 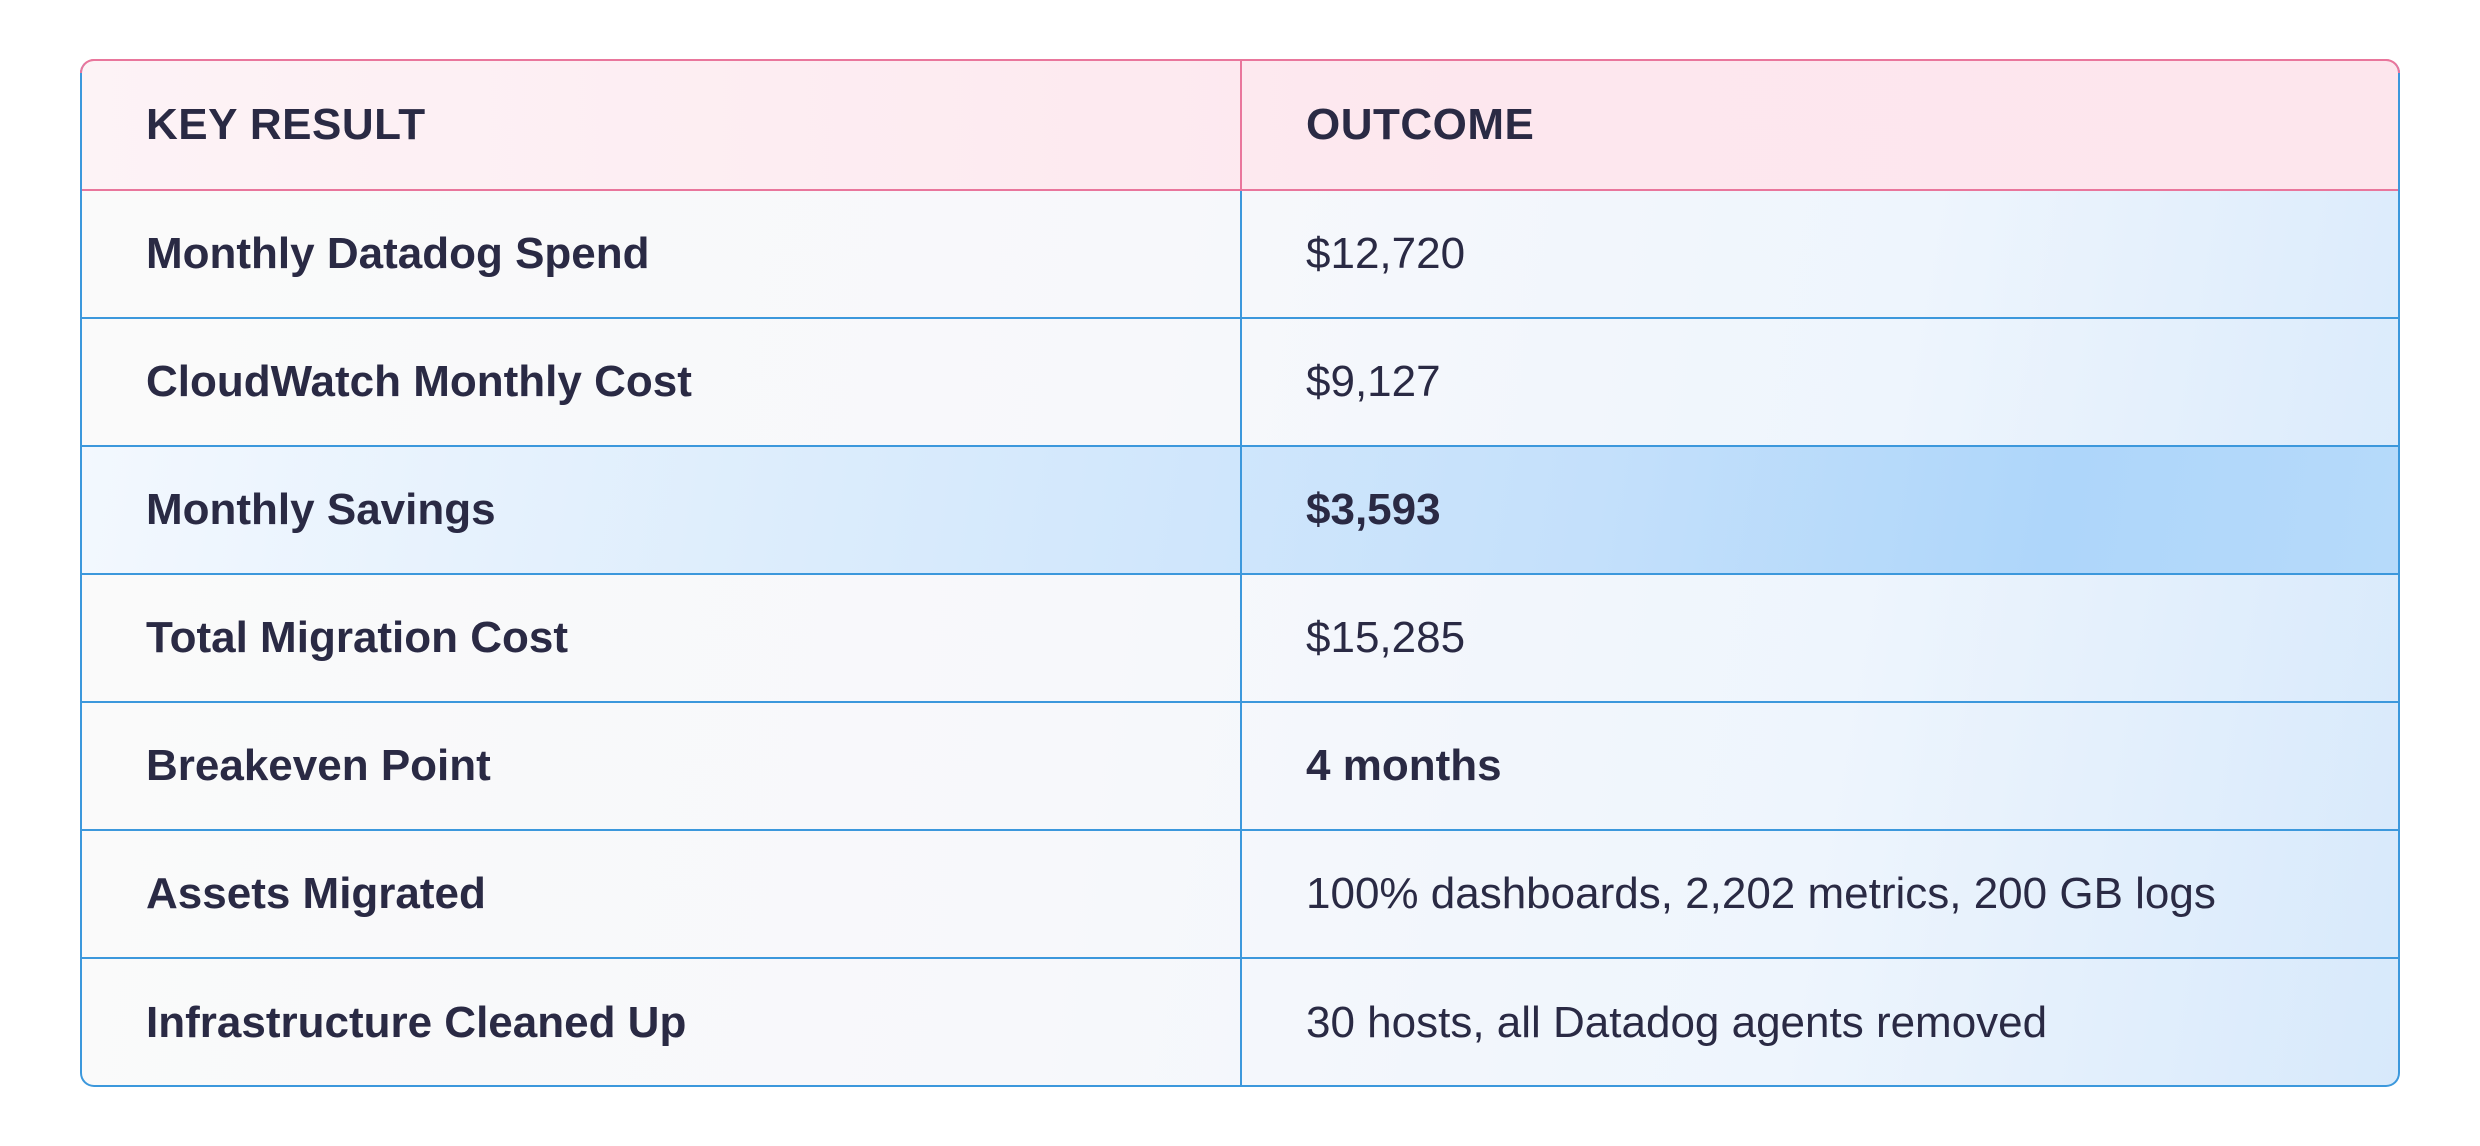 What do you see at coordinates (662, 126) in the screenshot?
I see `header-key-result: KEY RESULT` at bounding box center [662, 126].